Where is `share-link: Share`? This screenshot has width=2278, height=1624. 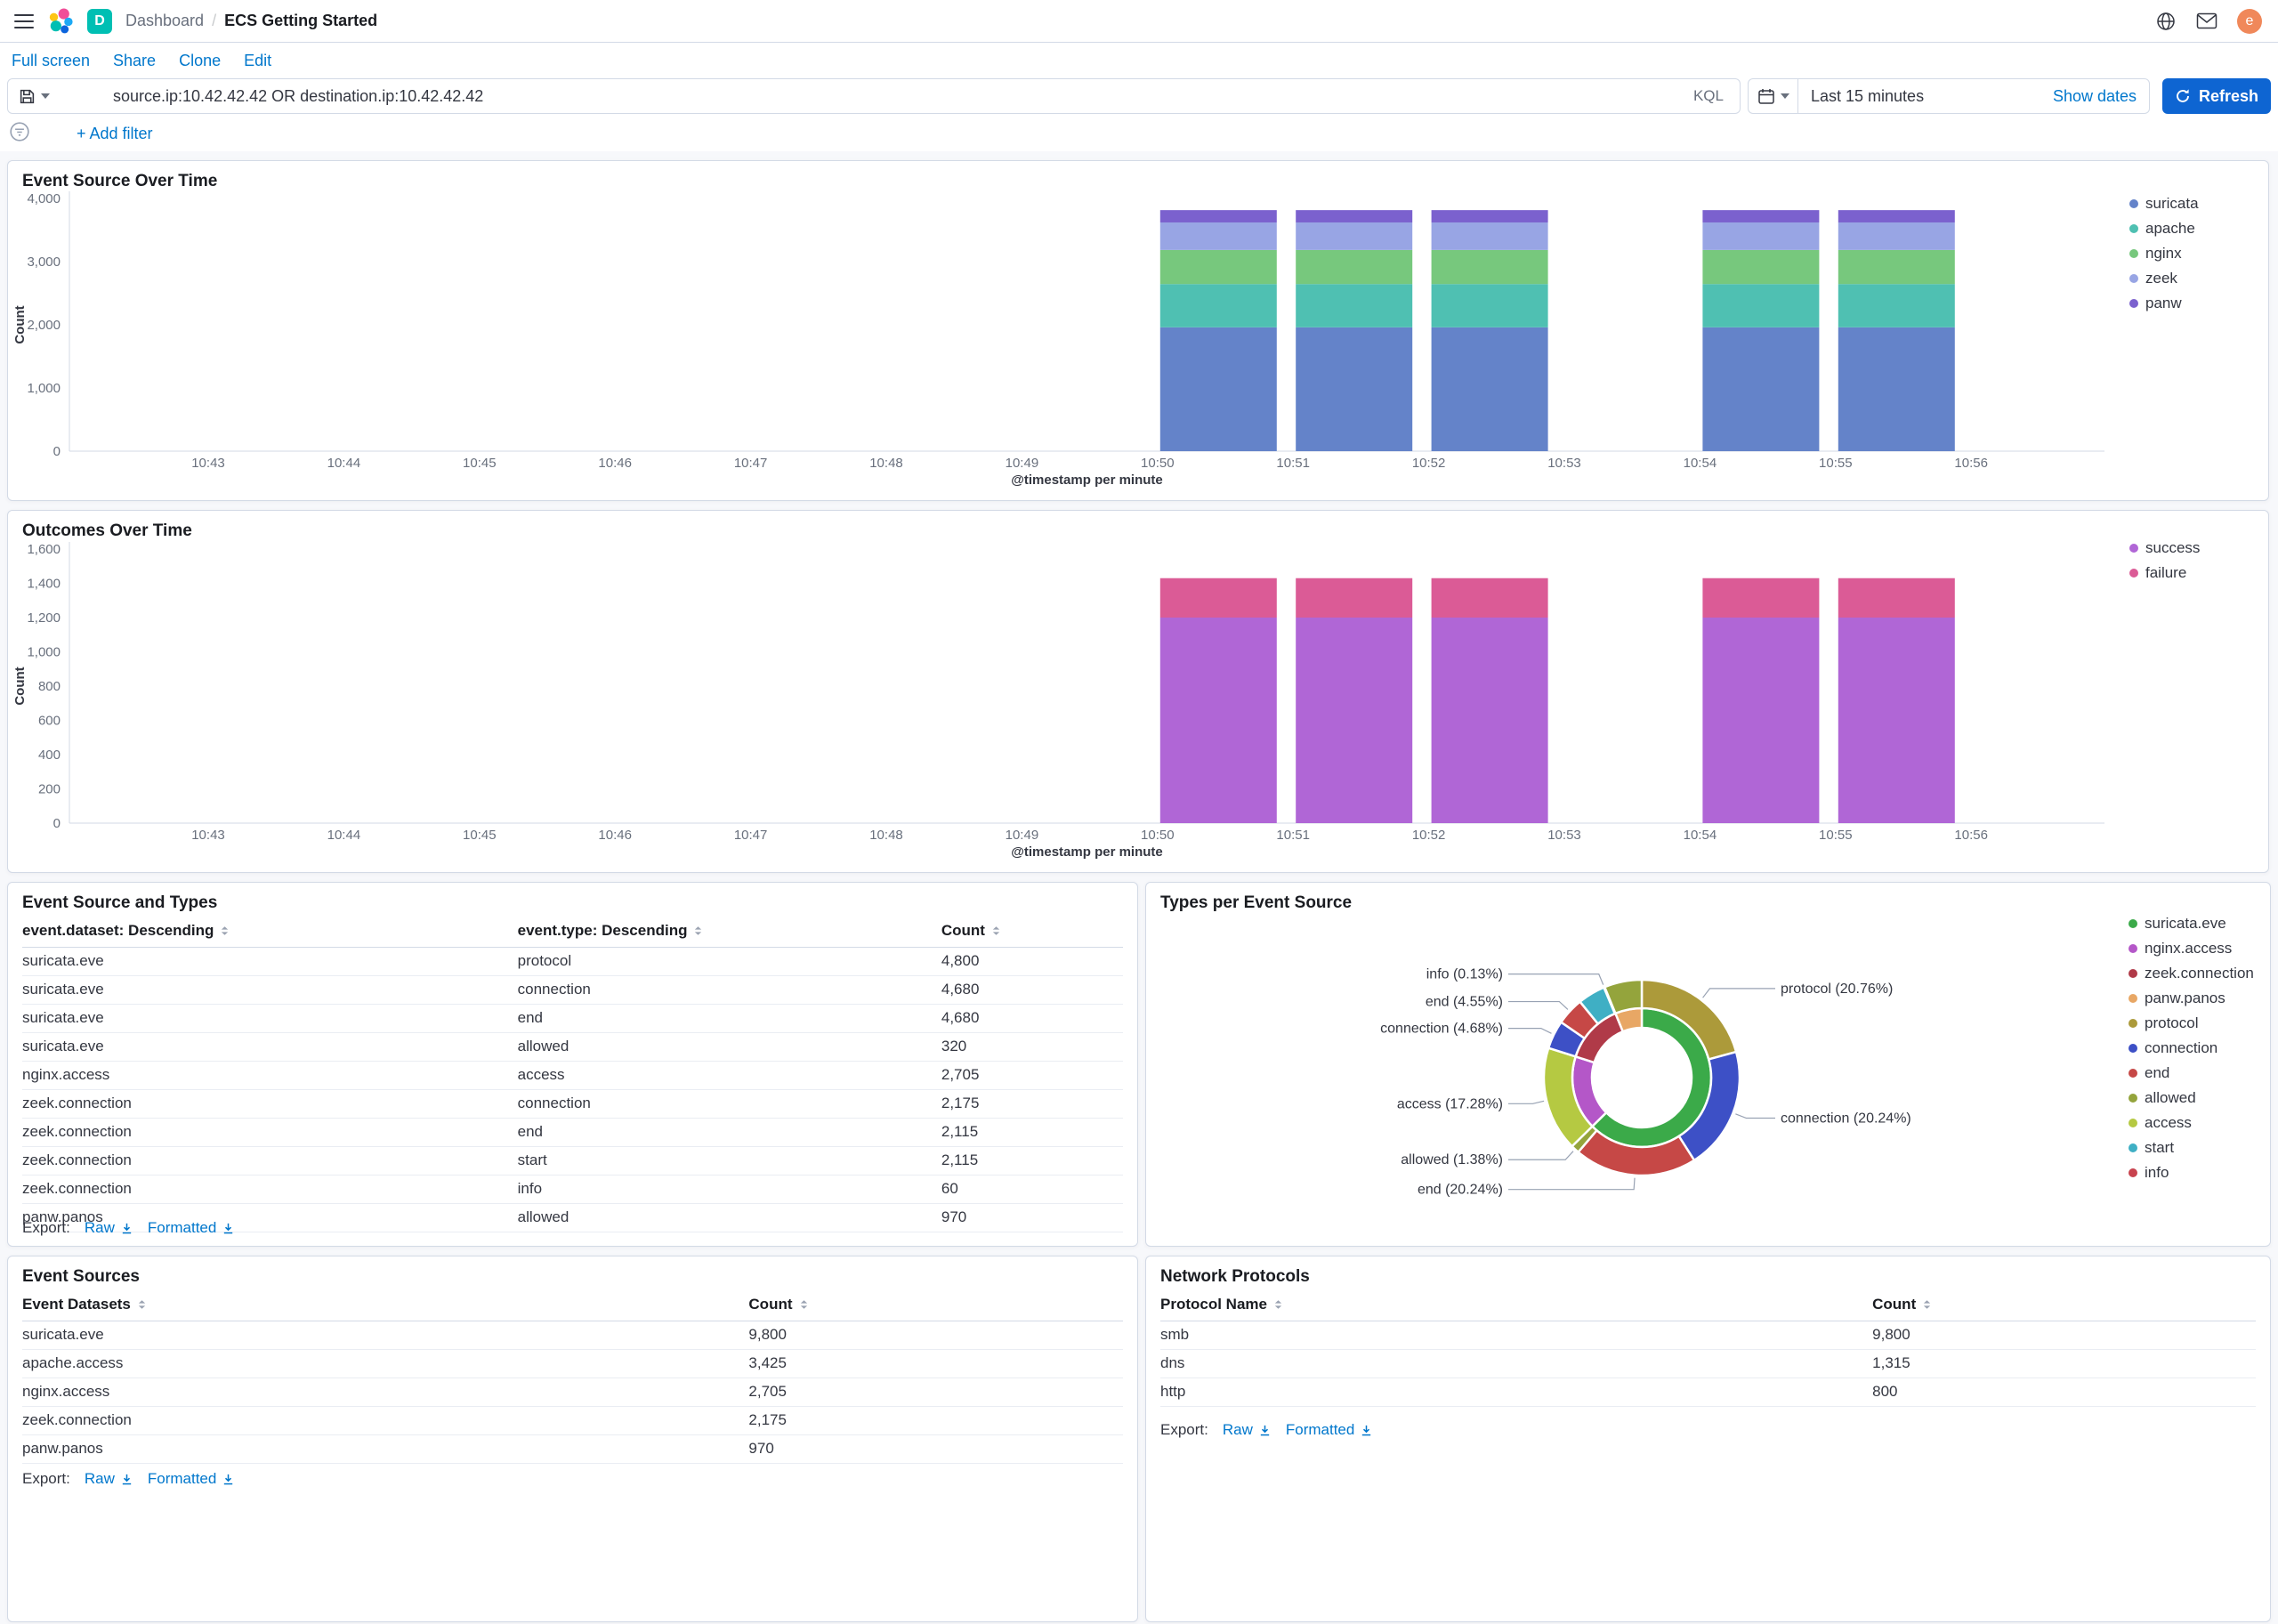 share-link: Share is located at coordinates (135, 60).